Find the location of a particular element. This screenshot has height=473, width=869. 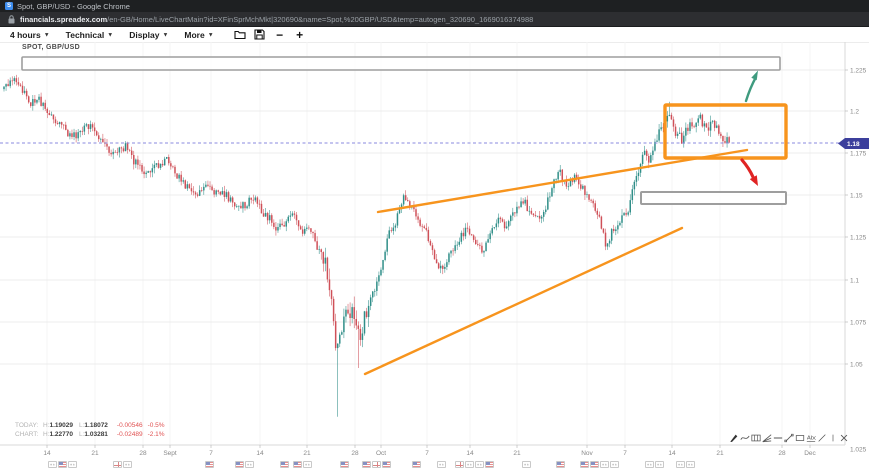

down-arrow is located at coordinates (747, 168).